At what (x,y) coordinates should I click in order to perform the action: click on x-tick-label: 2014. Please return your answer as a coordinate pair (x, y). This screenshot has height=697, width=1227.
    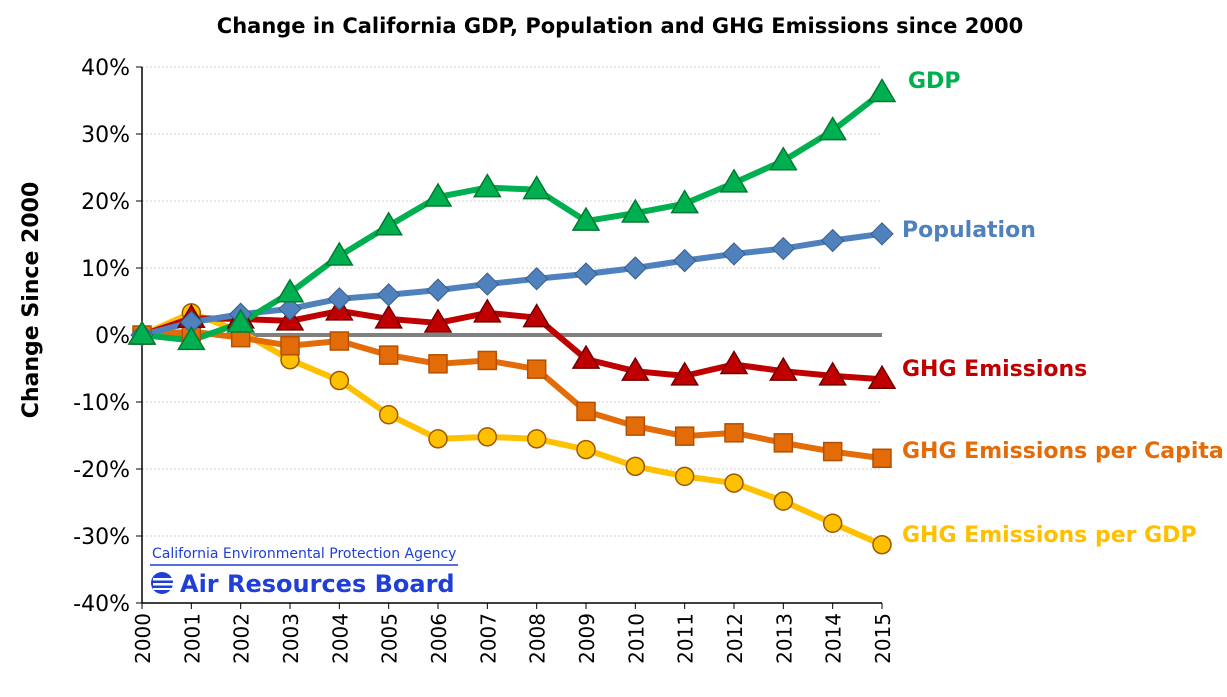
    Looking at the image, I should click on (834, 638).